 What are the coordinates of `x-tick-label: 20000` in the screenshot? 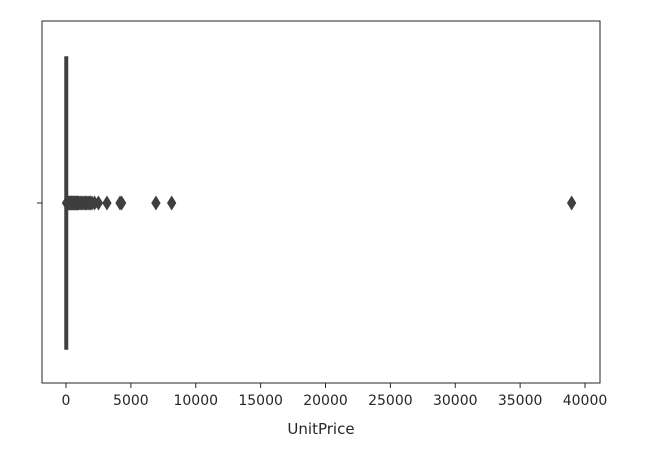 It's located at (325, 401).